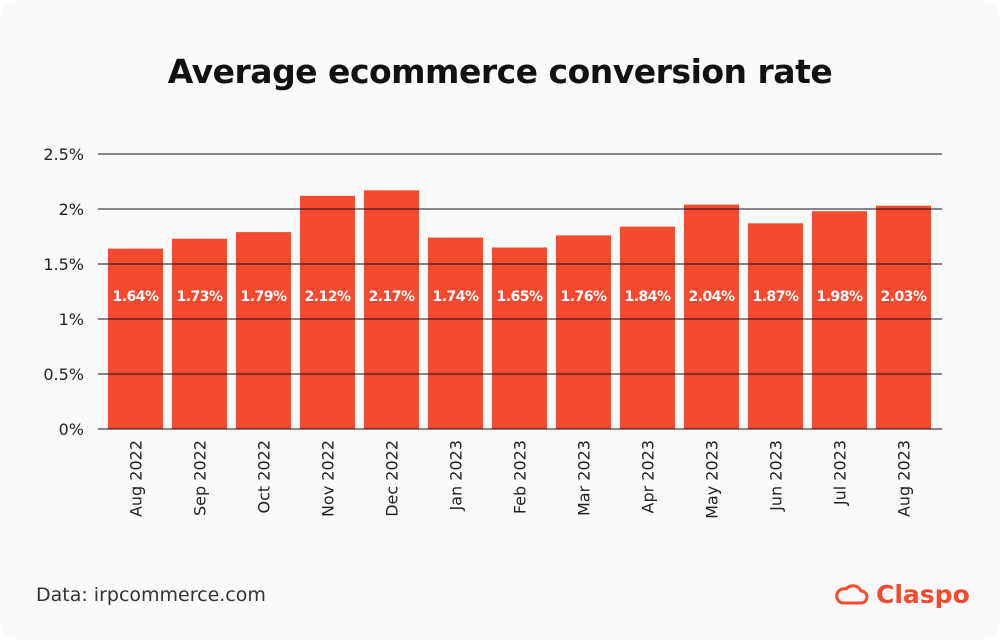 Image resolution: width=1000 pixels, height=640 pixels. What do you see at coordinates (200, 478) in the screenshot?
I see `x-tick-label: Sep 2022` at bounding box center [200, 478].